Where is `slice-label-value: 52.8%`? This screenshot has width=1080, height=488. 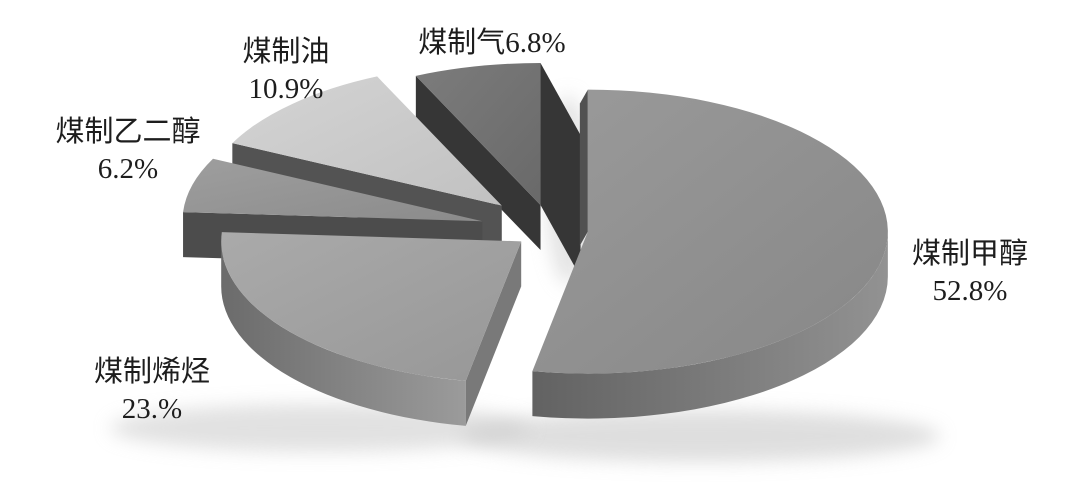
slice-label-value: 52.8% is located at coordinates (970, 291).